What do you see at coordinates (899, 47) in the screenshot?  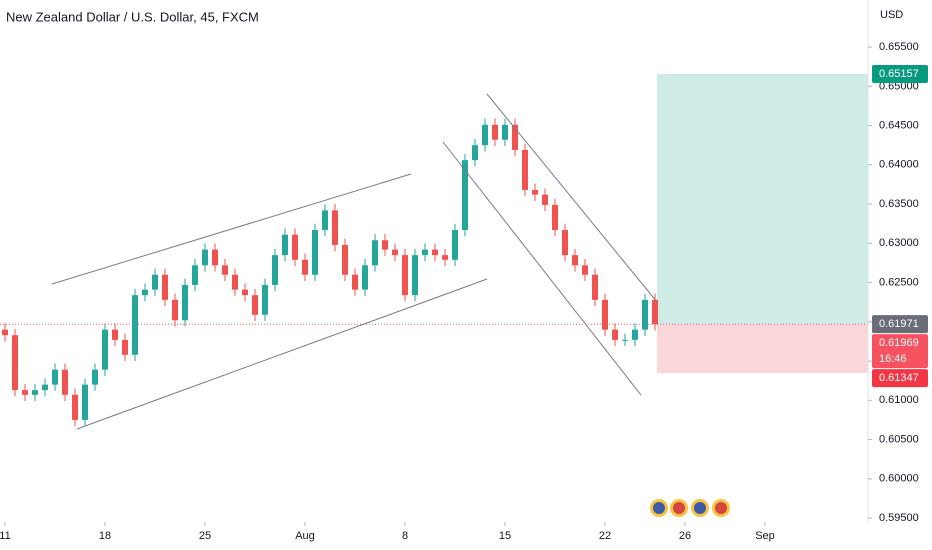 I see `y-tick-label: 0.65500` at bounding box center [899, 47].